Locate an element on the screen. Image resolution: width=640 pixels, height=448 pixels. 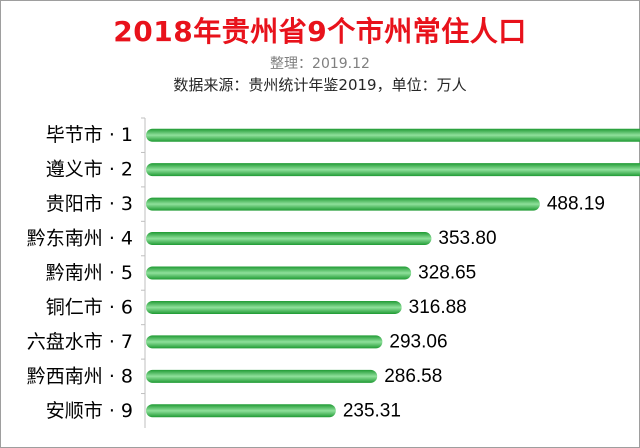
chart-title: 2018年贵州省9个市州常住人口 is located at coordinates (320, 31).